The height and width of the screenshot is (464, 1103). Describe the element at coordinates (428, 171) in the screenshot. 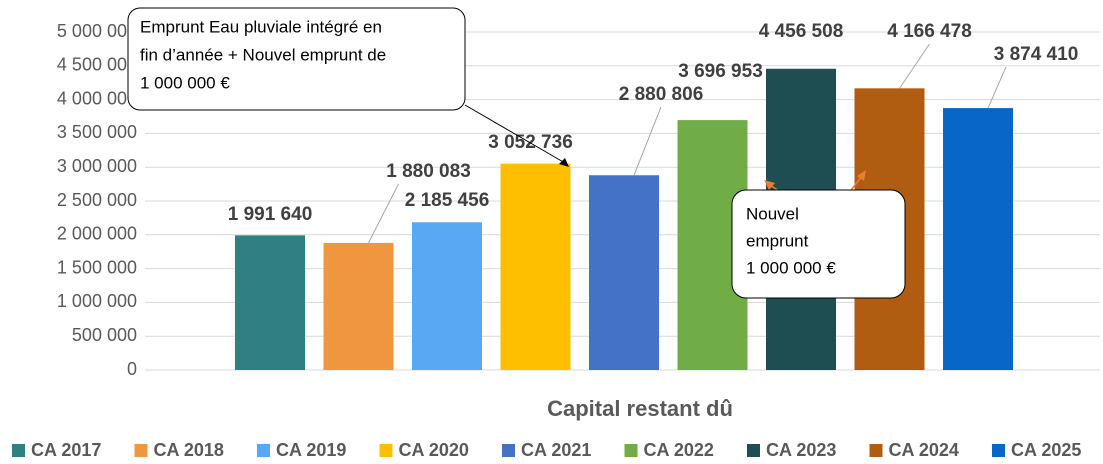

I see `value-label: 1 880 083` at that location.